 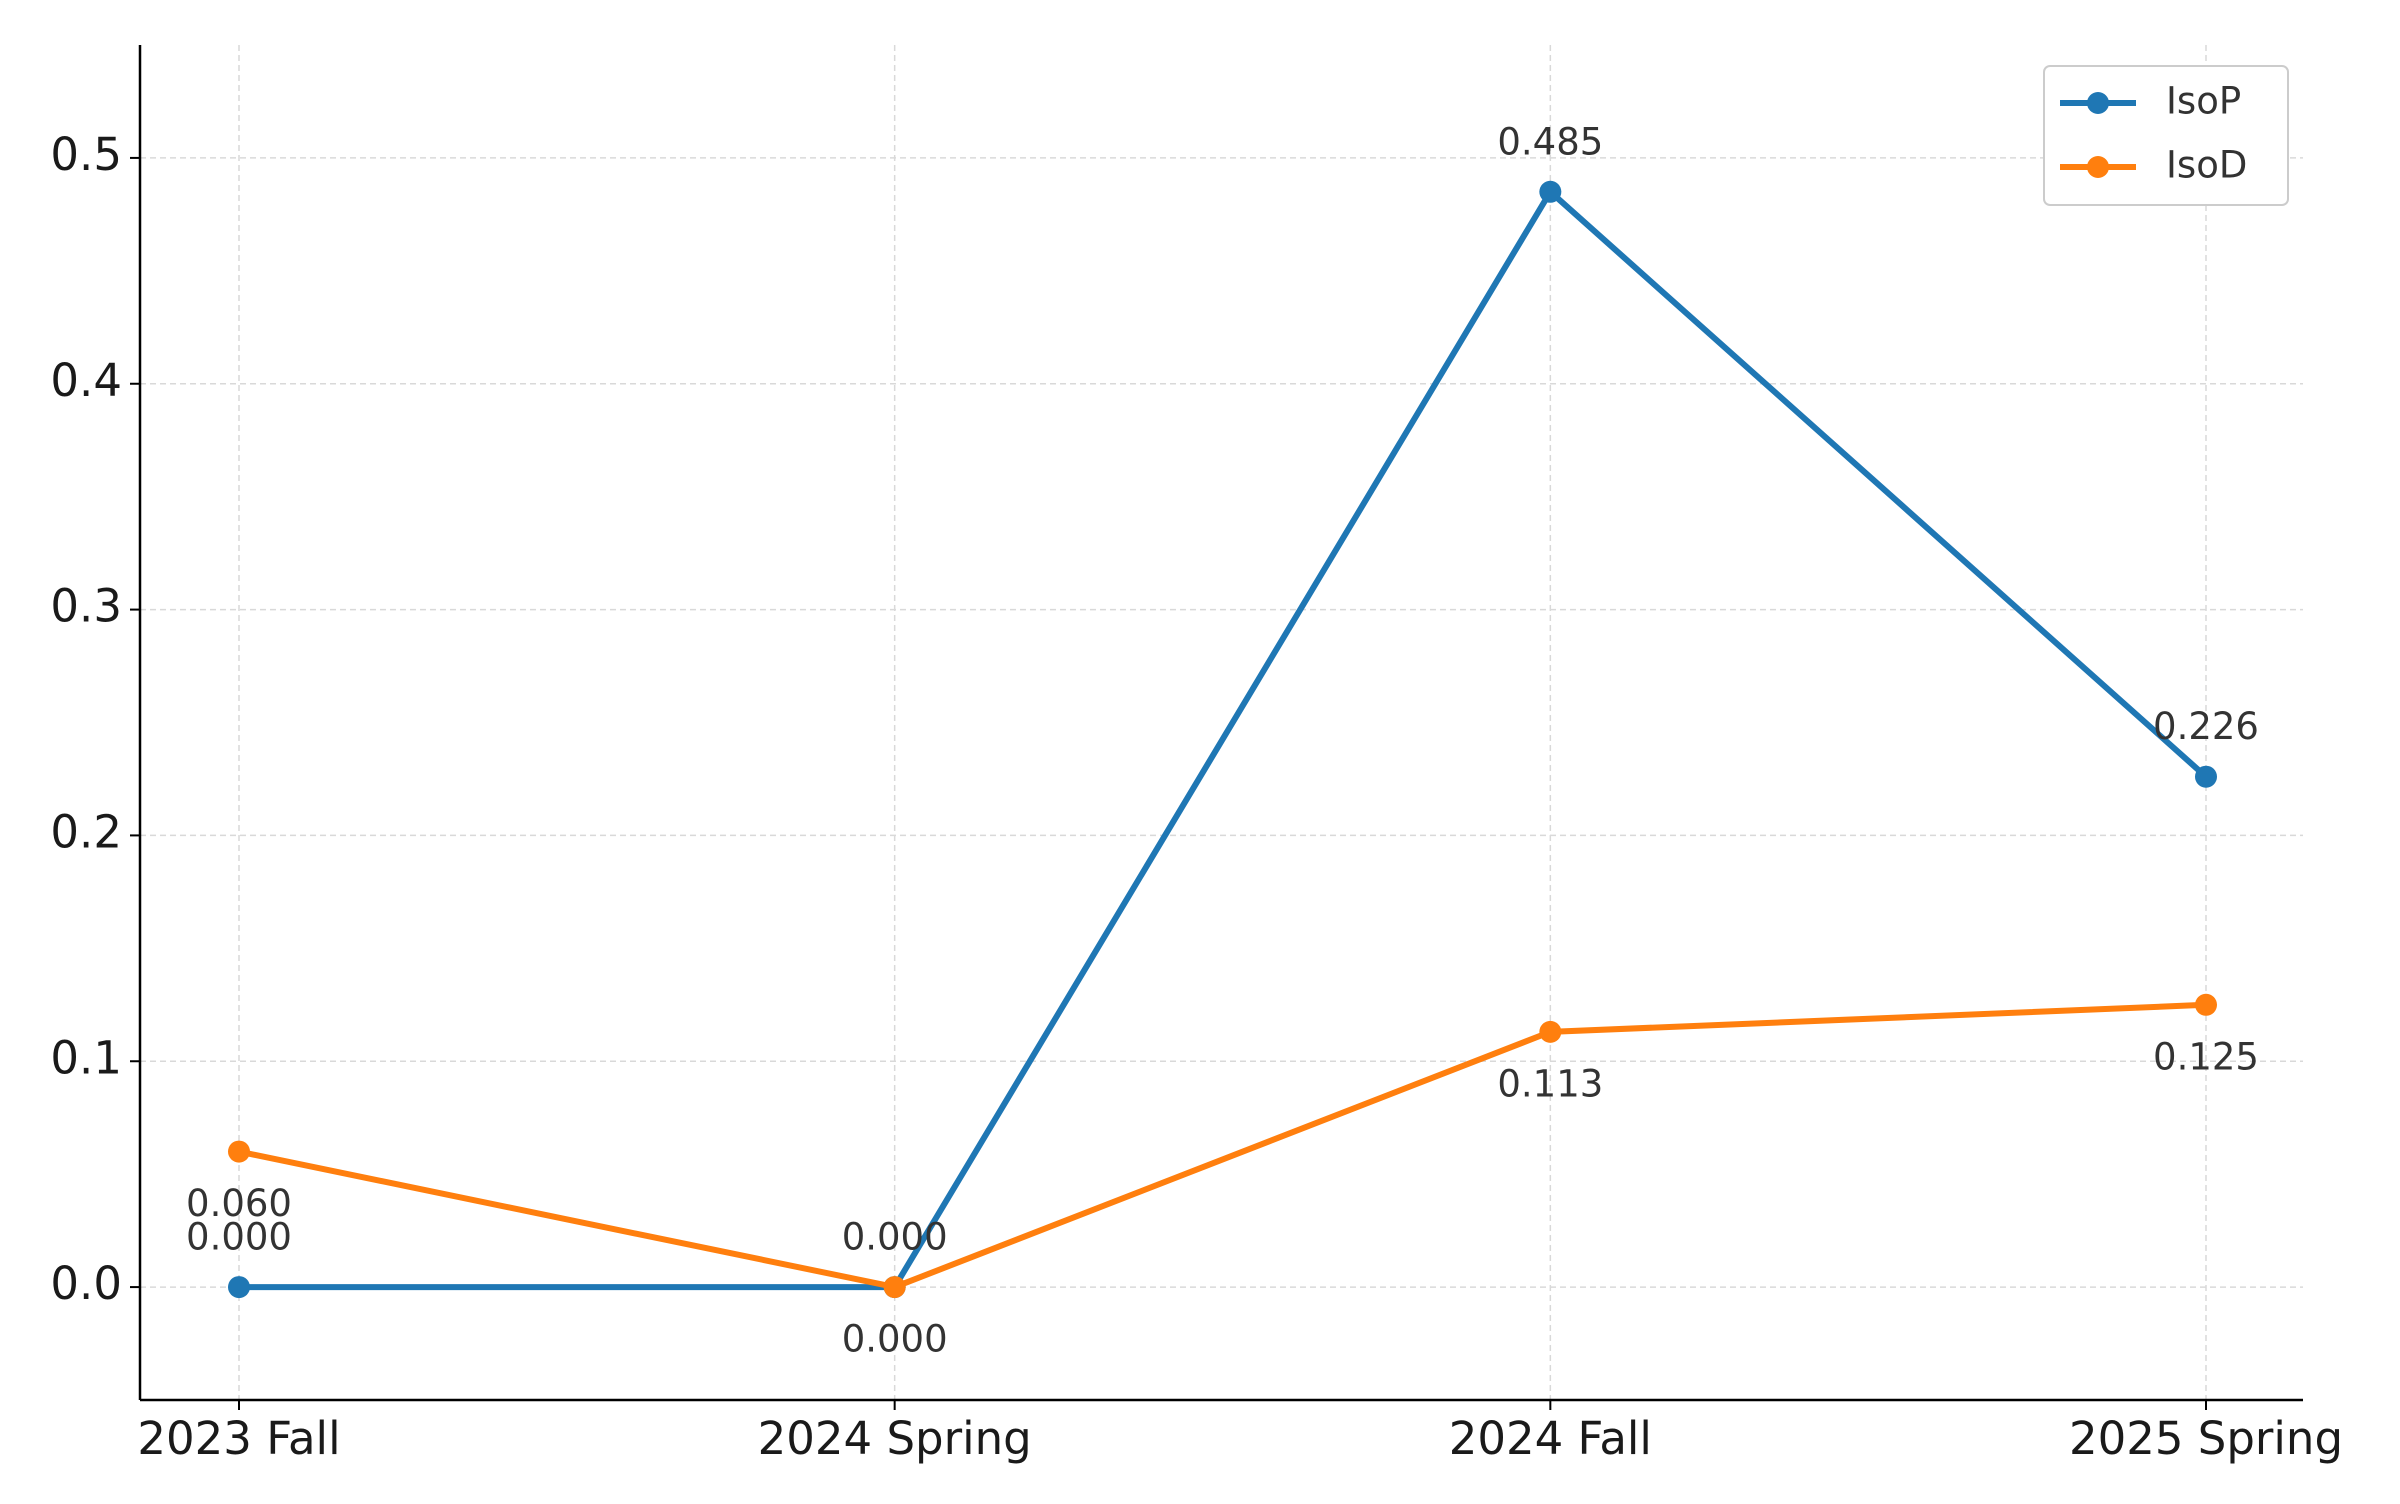 What do you see at coordinates (86, 606) in the screenshot?
I see `y-tick-label: 0.3` at bounding box center [86, 606].